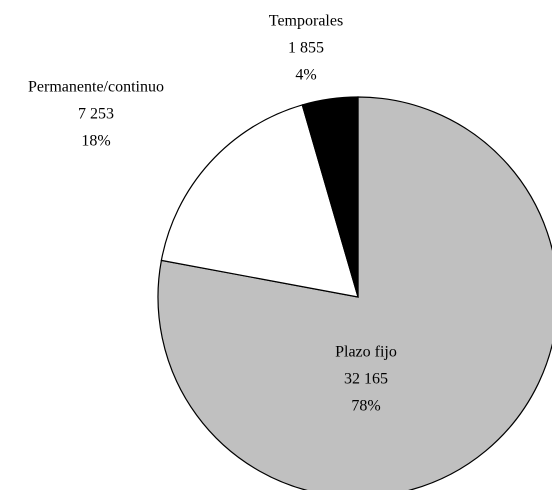  I want to click on slice-label: Temporales, so click(306, 21).